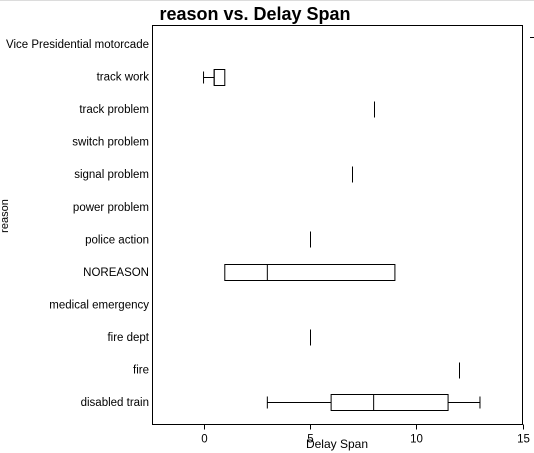 Image resolution: width=534 pixels, height=453 pixels. What do you see at coordinates (337, 444) in the screenshot?
I see `x-axis-label: Delay Span` at bounding box center [337, 444].